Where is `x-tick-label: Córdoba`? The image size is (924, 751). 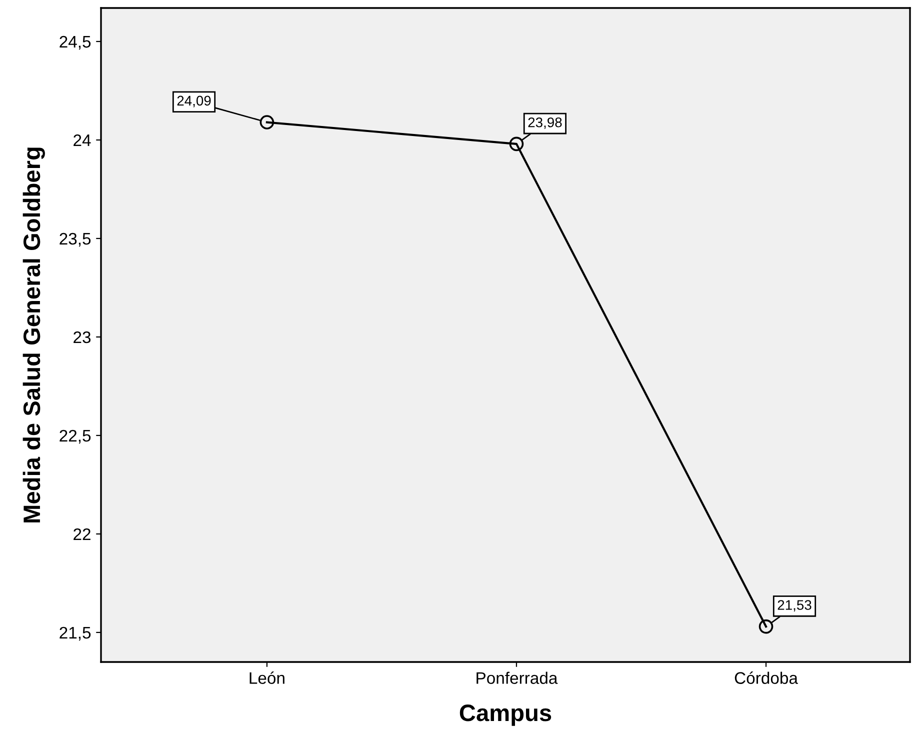
x-tick-label: Córdoba is located at coordinates (766, 678).